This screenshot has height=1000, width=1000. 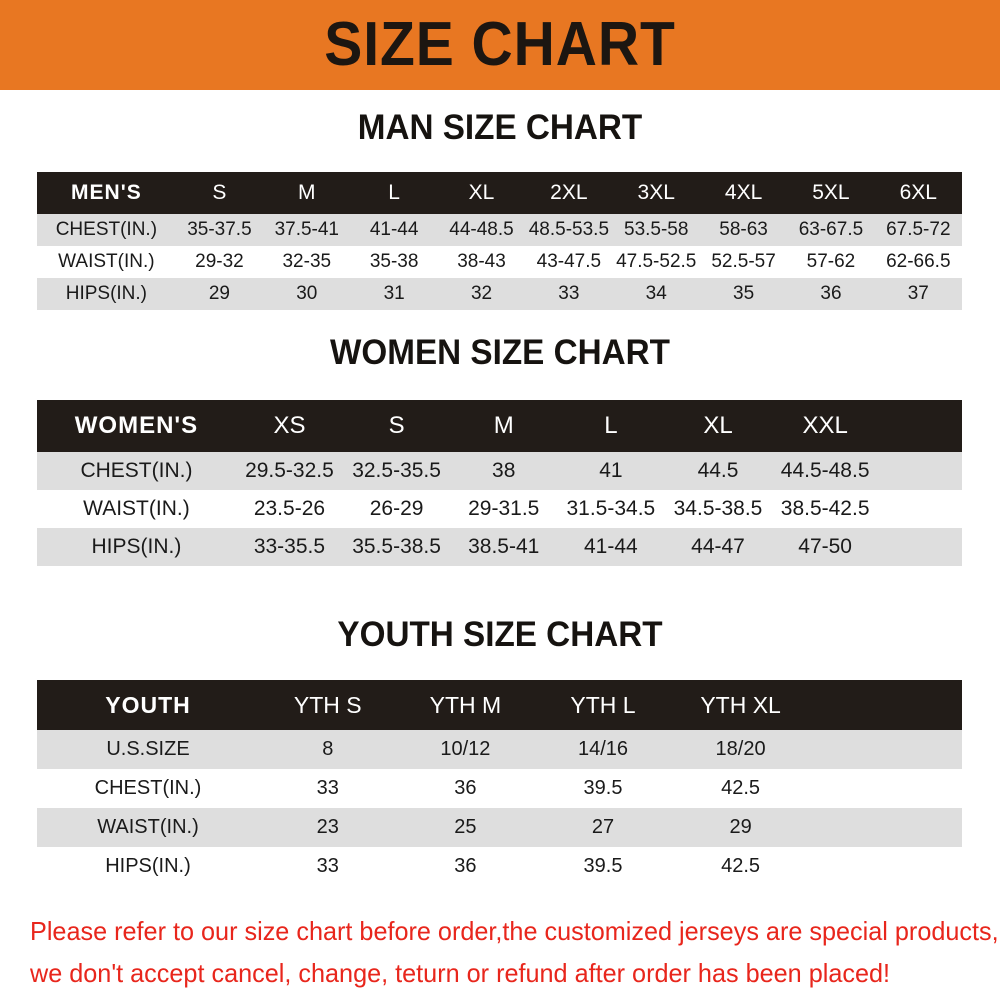 I want to click on column-header-6: 3XL, so click(x=656, y=193).